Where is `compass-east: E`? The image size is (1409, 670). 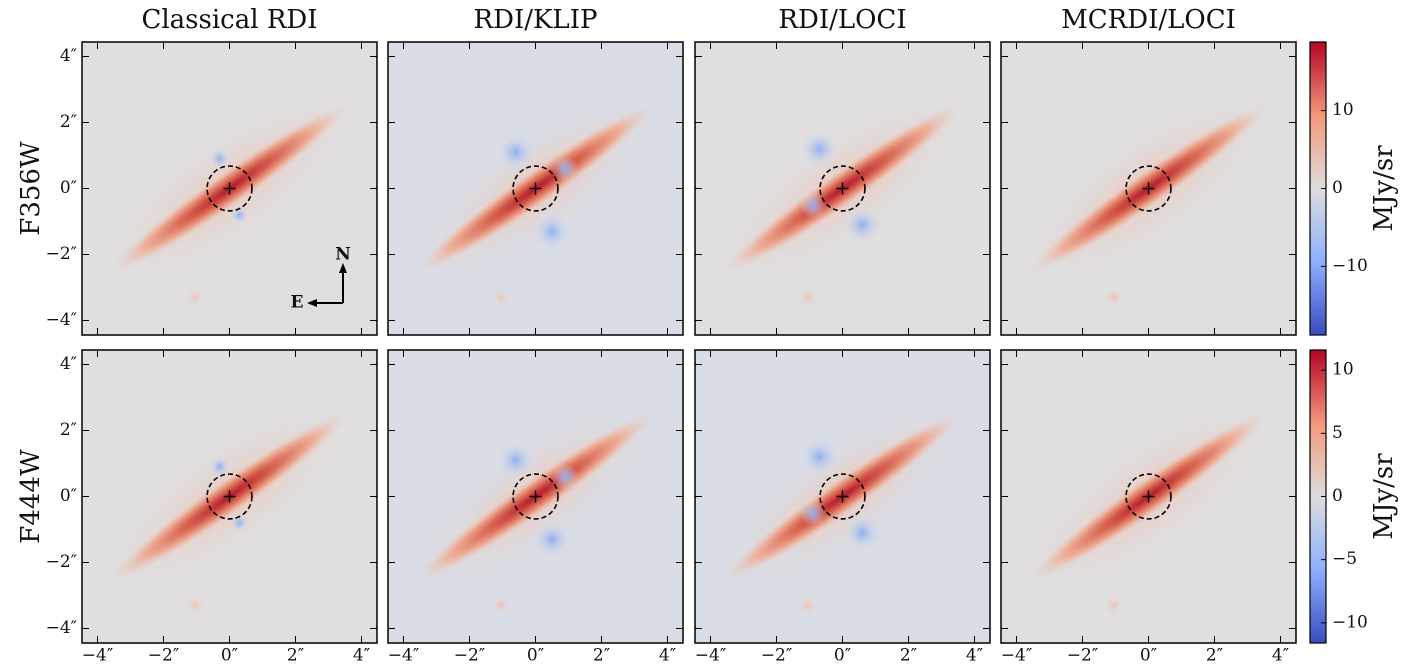
compass-east: E is located at coordinates (297, 303).